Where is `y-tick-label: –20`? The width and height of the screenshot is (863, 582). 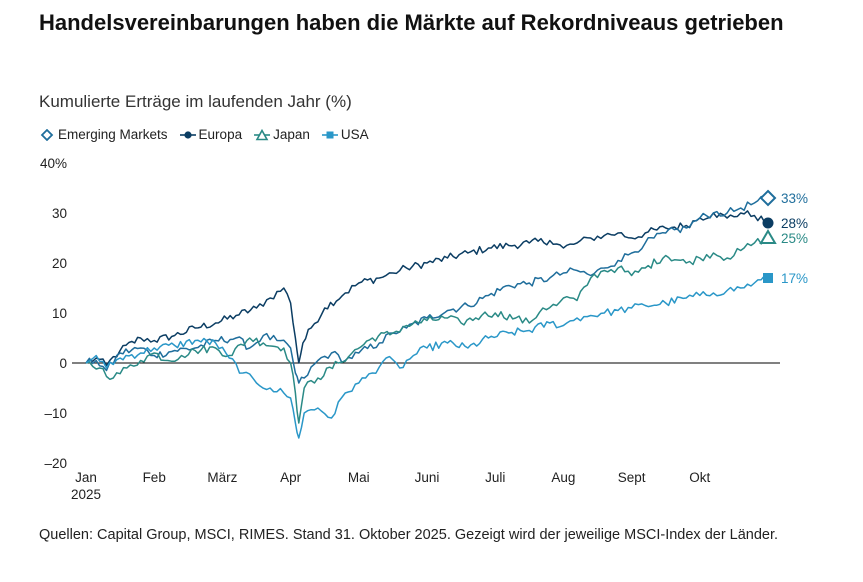 y-tick-label: –20 is located at coordinates (55, 463).